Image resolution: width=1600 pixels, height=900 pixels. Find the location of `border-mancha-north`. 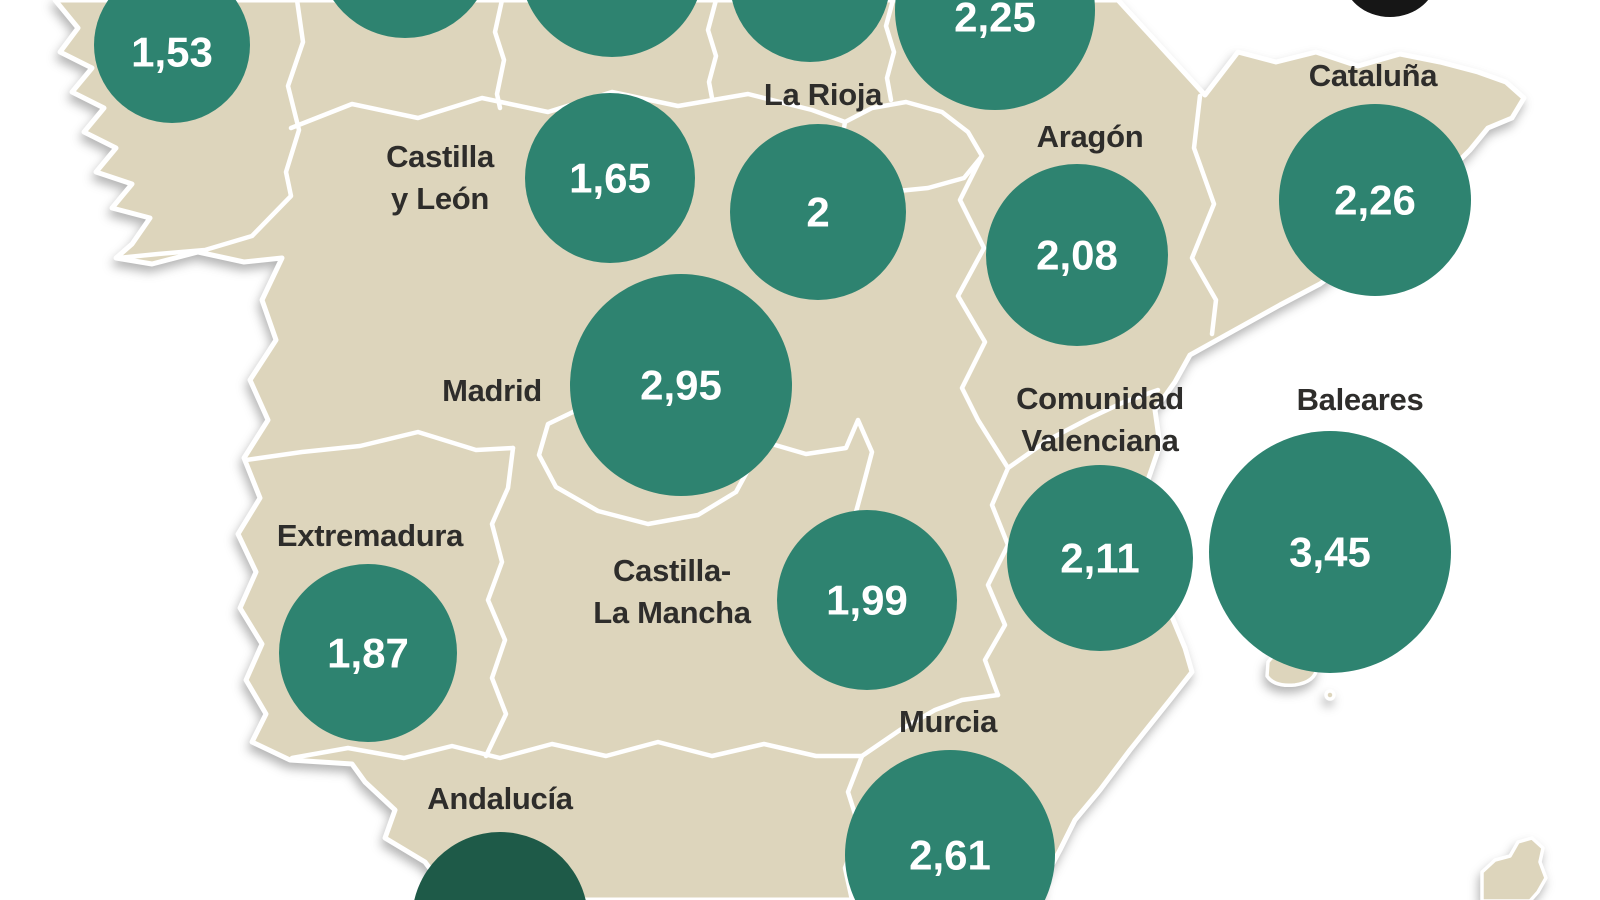

border-mancha-north is located at coordinates (815, 466).